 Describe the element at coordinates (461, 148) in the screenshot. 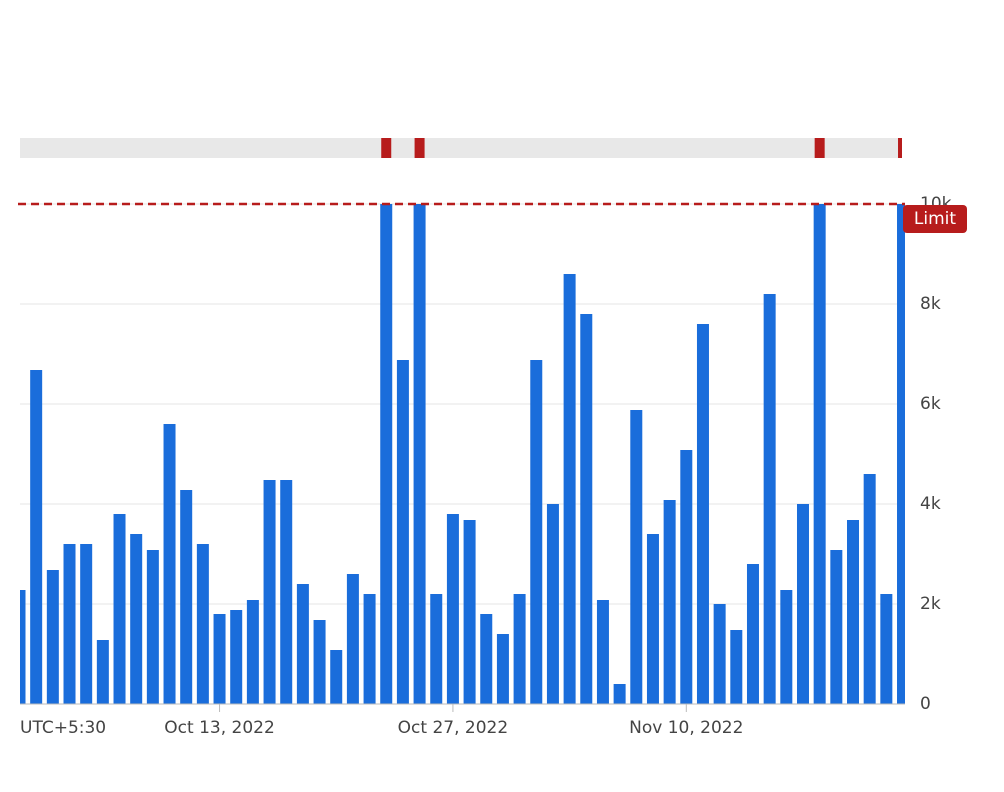

I see `overview-strip` at that location.